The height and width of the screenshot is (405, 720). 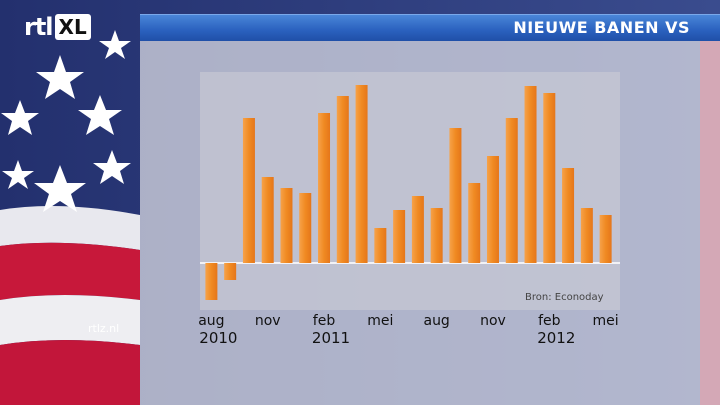 What do you see at coordinates (530, 174) in the screenshot?
I see `bar-jan-2012` at bounding box center [530, 174].